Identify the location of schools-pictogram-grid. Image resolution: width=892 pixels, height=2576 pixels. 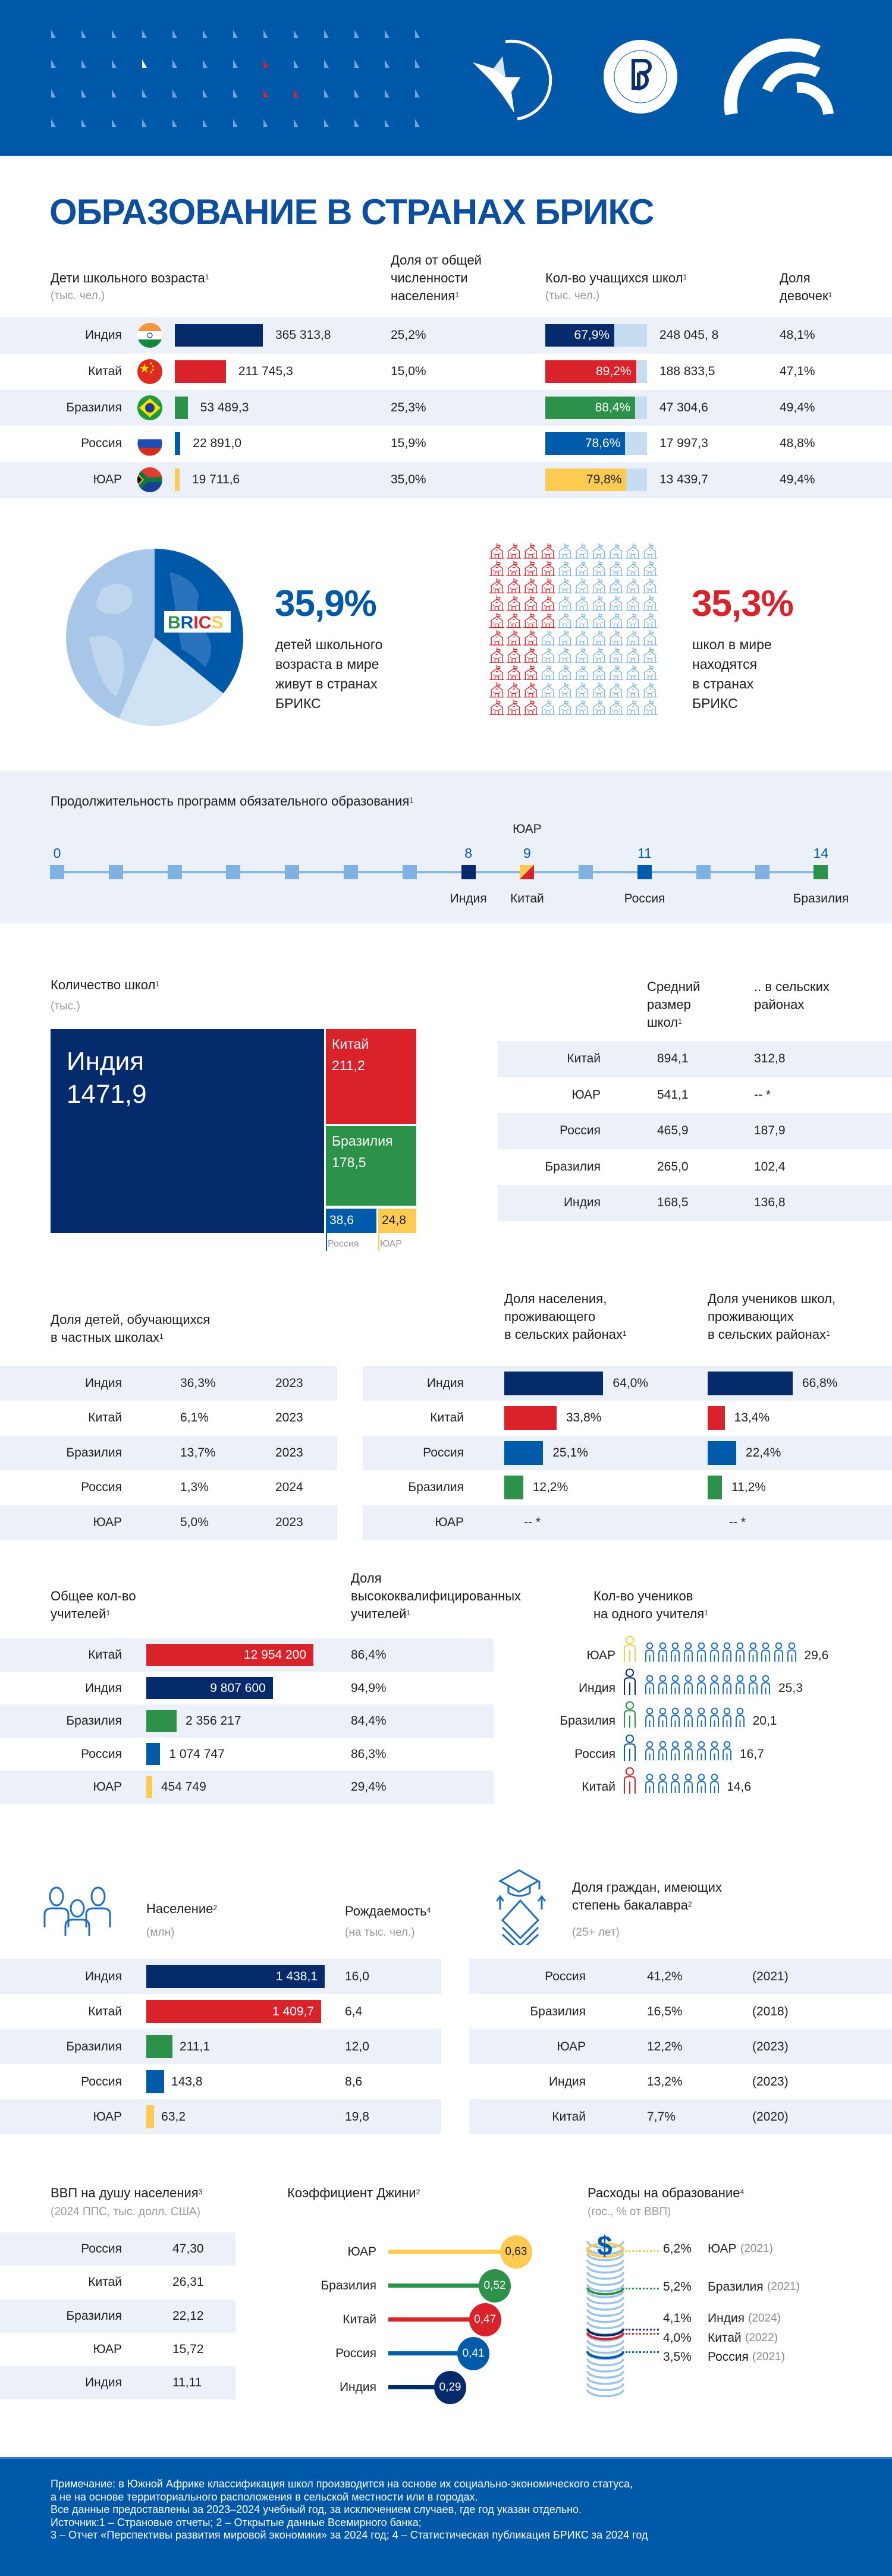
(573, 629).